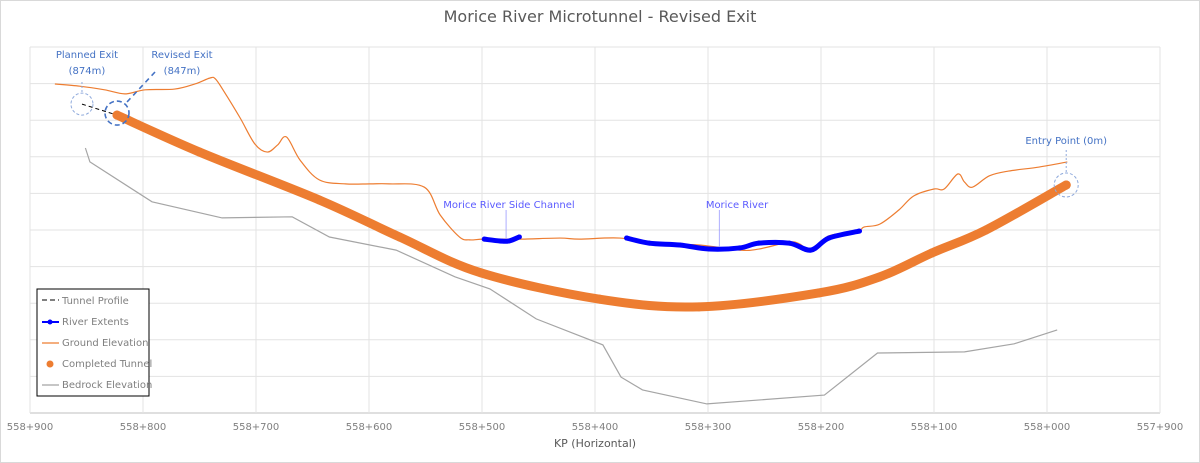 This screenshot has height=463, width=1200. Describe the element at coordinates (99, 109) in the screenshot. I see `tunnel-profile-line` at that location.